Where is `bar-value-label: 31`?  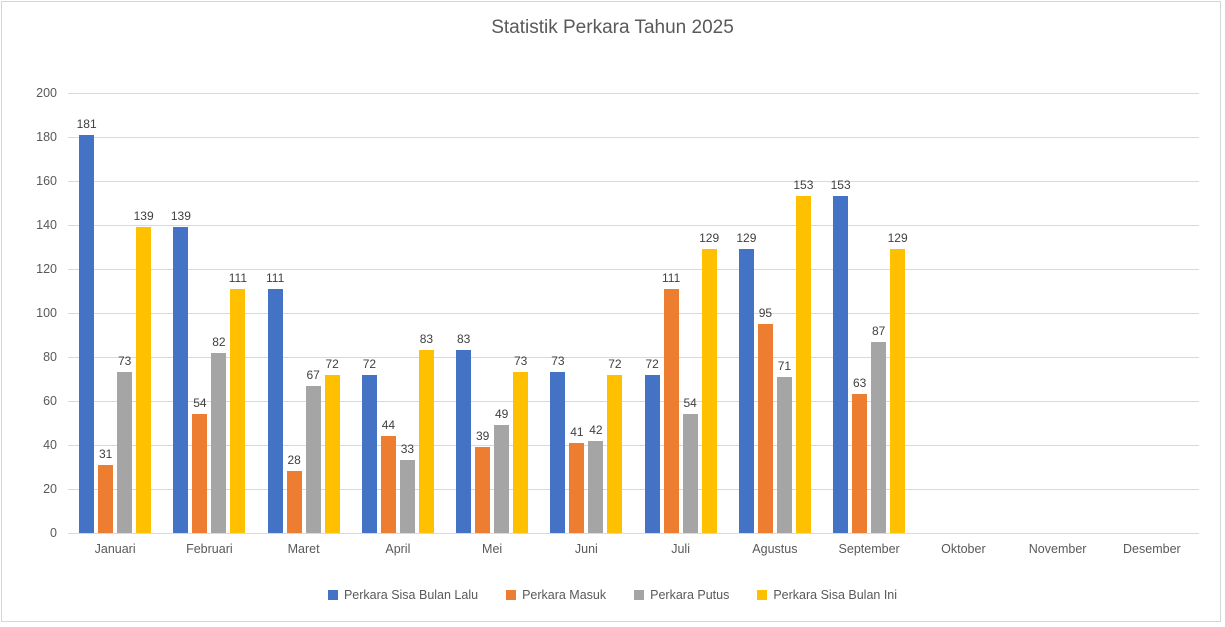 bar-value-label: 31 is located at coordinates (105, 453).